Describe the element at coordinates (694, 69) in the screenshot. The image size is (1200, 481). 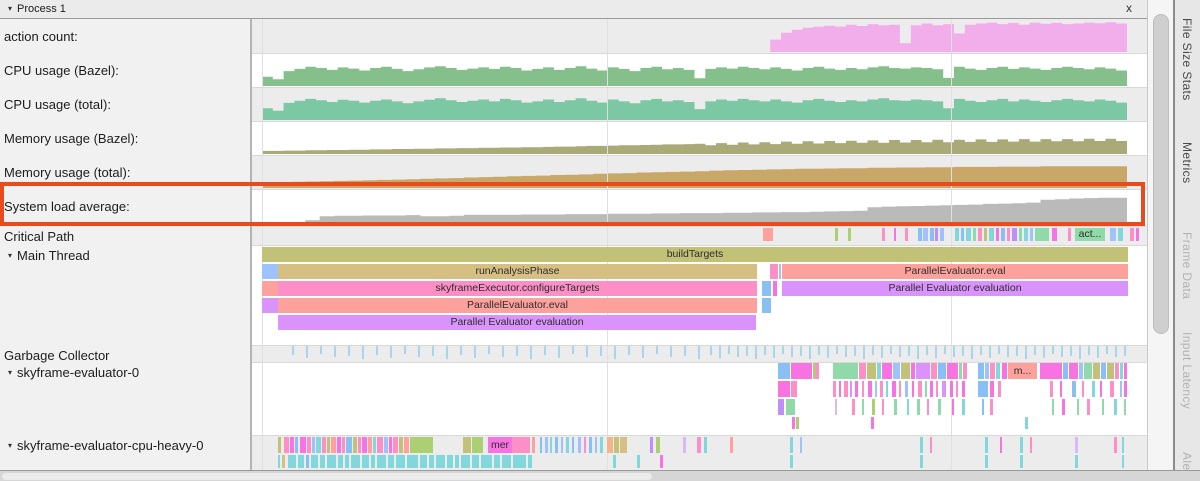
I see `counter-chart-cpu-usage-bazel` at that location.